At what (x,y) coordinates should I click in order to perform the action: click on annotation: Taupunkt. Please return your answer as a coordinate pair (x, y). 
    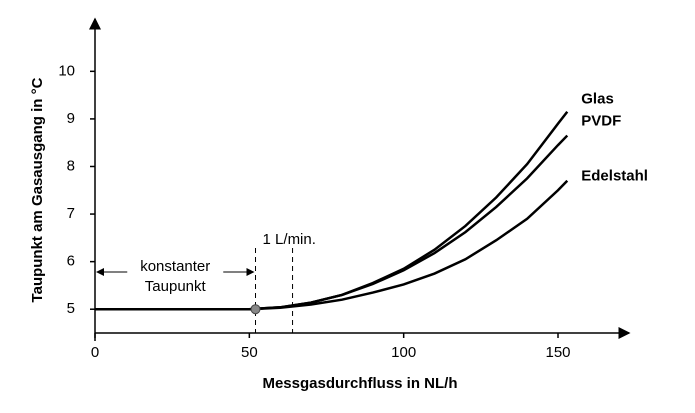
    Looking at the image, I should click on (176, 286).